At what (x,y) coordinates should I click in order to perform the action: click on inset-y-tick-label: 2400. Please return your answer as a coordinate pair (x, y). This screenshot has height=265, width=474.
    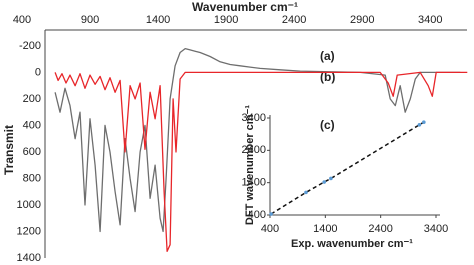
    Looking at the image, I should click on (254, 150).